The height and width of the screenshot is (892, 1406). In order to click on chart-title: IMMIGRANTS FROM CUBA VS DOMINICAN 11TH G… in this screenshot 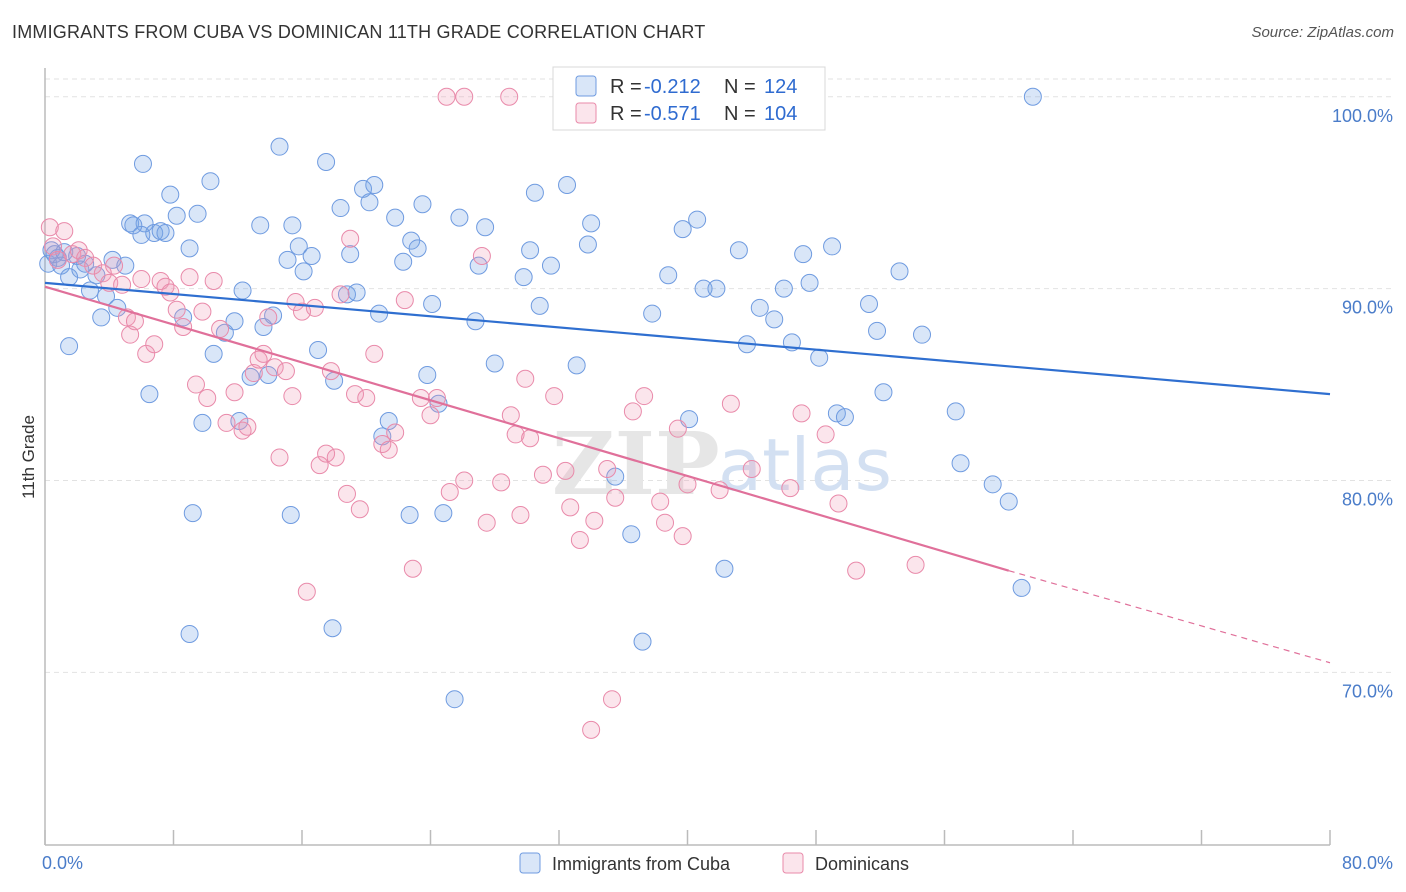, I will do `click(359, 32)`.